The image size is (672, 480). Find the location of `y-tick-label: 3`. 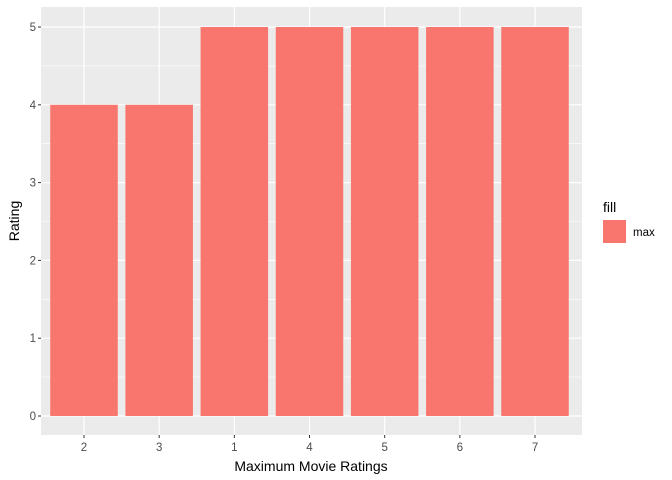

y-tick-label: 3 is located at coordinates (33, 184).